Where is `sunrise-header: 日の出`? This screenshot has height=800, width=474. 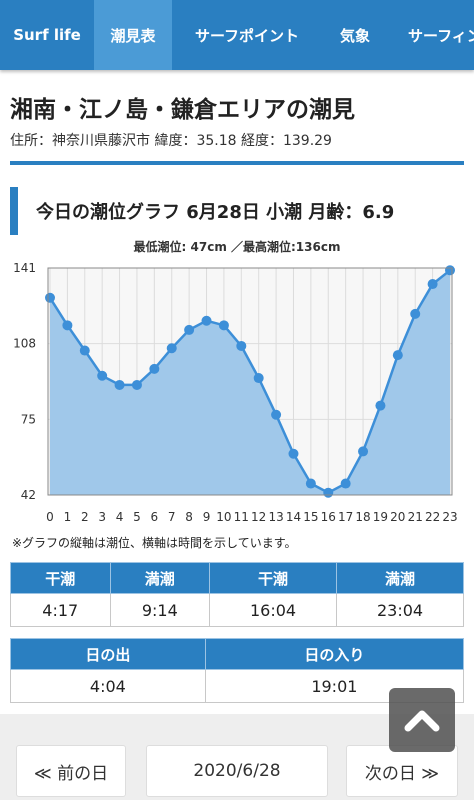
sunrise-header: 日の出 is located at coordinates (108, 654).